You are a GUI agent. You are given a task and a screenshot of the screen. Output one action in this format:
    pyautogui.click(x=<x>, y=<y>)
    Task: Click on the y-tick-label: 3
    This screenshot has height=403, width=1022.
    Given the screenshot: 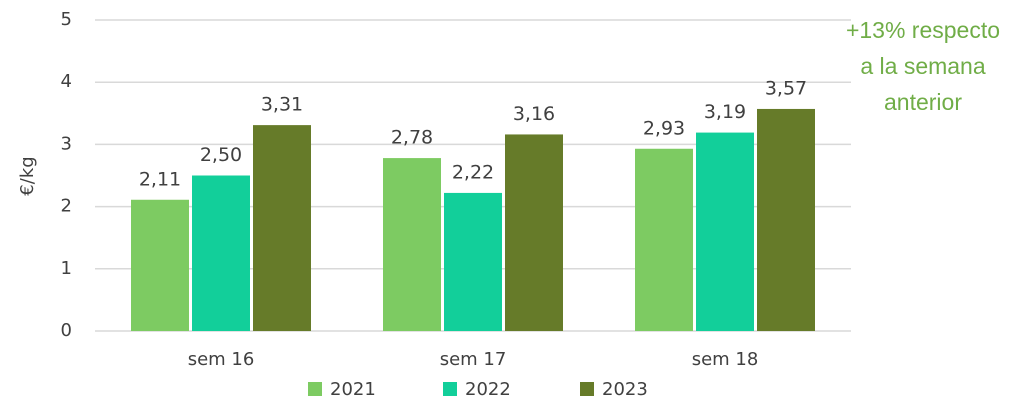 What is the action you would take?
    pyautogui.click(x=66, y=143)
    